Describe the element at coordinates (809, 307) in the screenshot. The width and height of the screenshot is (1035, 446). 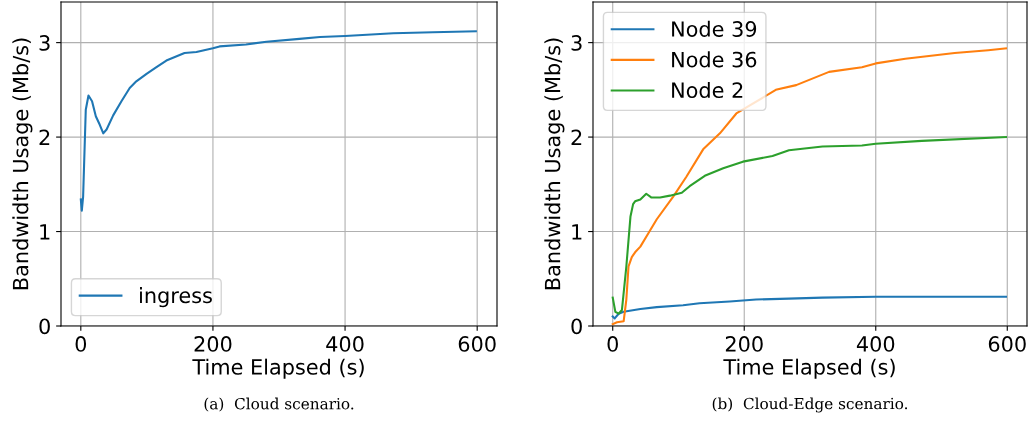
I see `line-series` at that location.